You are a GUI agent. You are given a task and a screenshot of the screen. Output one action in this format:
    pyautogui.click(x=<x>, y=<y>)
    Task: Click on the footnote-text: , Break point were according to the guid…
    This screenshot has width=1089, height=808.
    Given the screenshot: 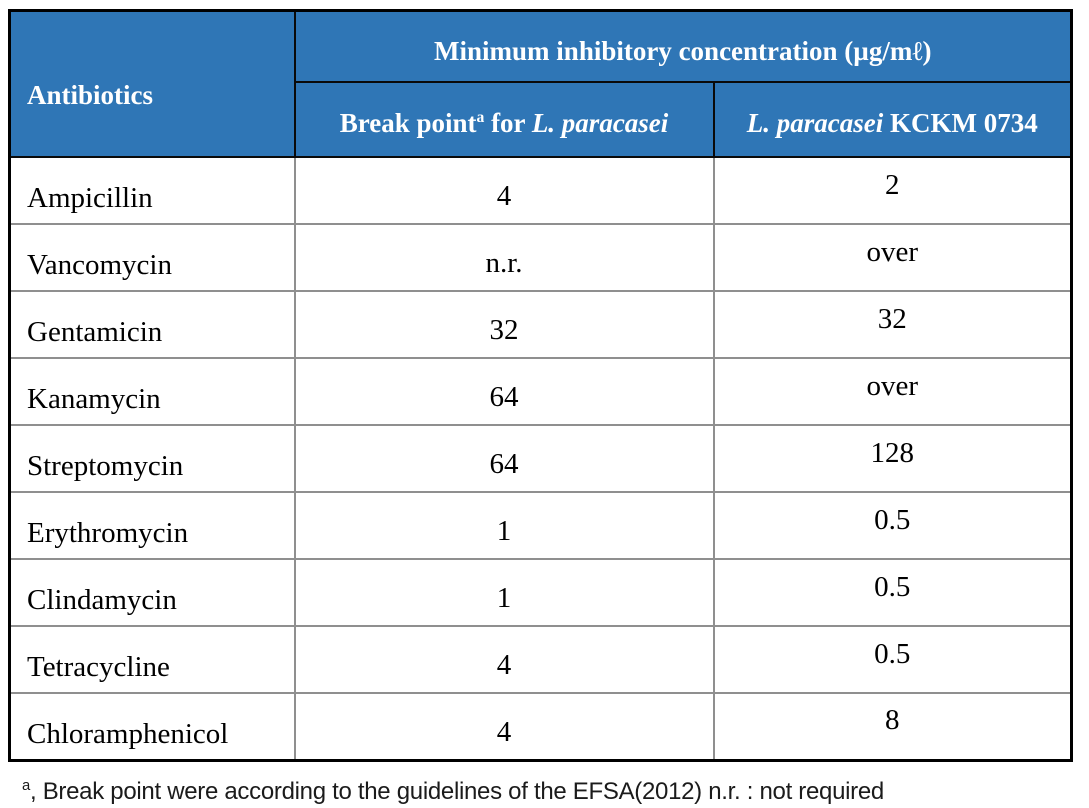 What is the action you would take?
    pyautogui.click(x=456, y=791)
    